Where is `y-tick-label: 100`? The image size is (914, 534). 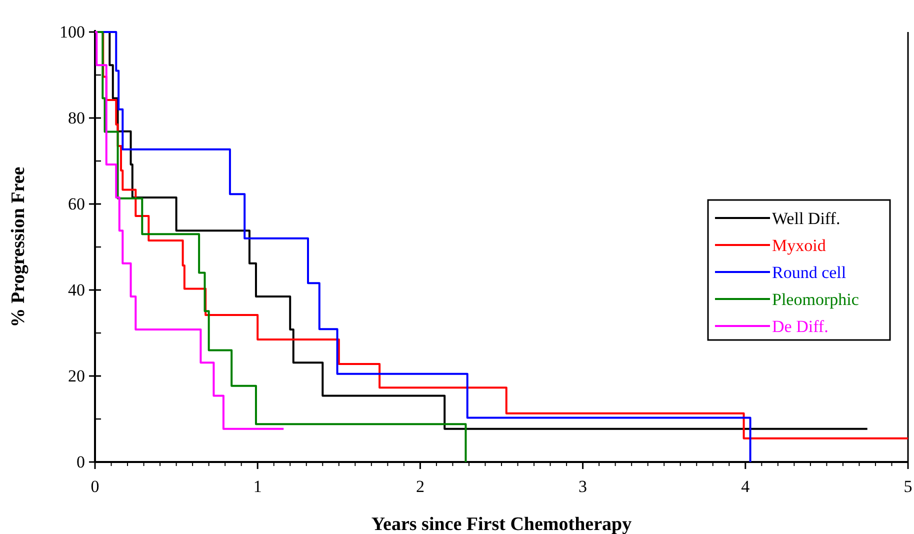 y-tick-label: 100 is located at coordinates (72, 32).